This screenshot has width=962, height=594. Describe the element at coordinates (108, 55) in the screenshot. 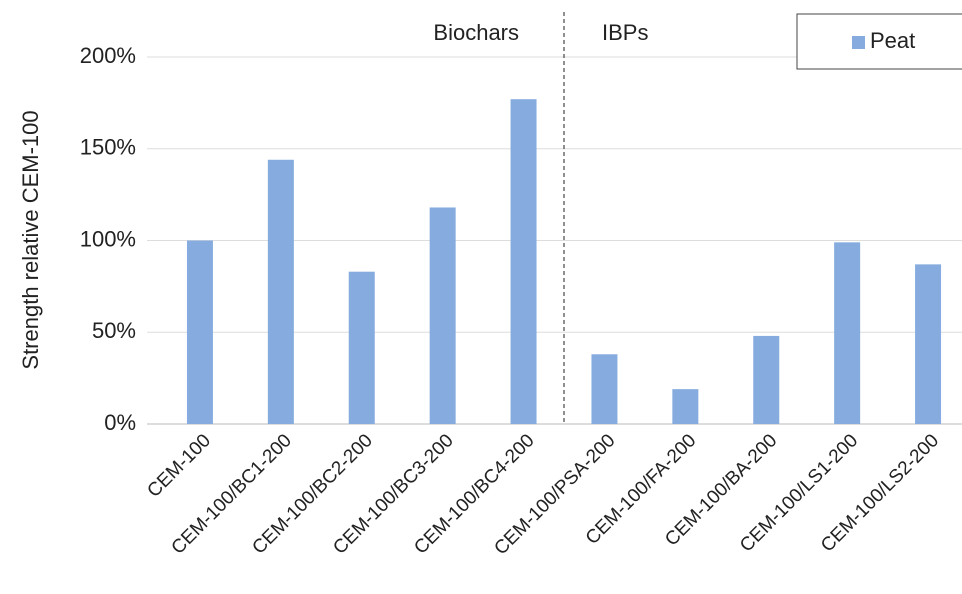

I see `y-tick-label: 200%` at that location.